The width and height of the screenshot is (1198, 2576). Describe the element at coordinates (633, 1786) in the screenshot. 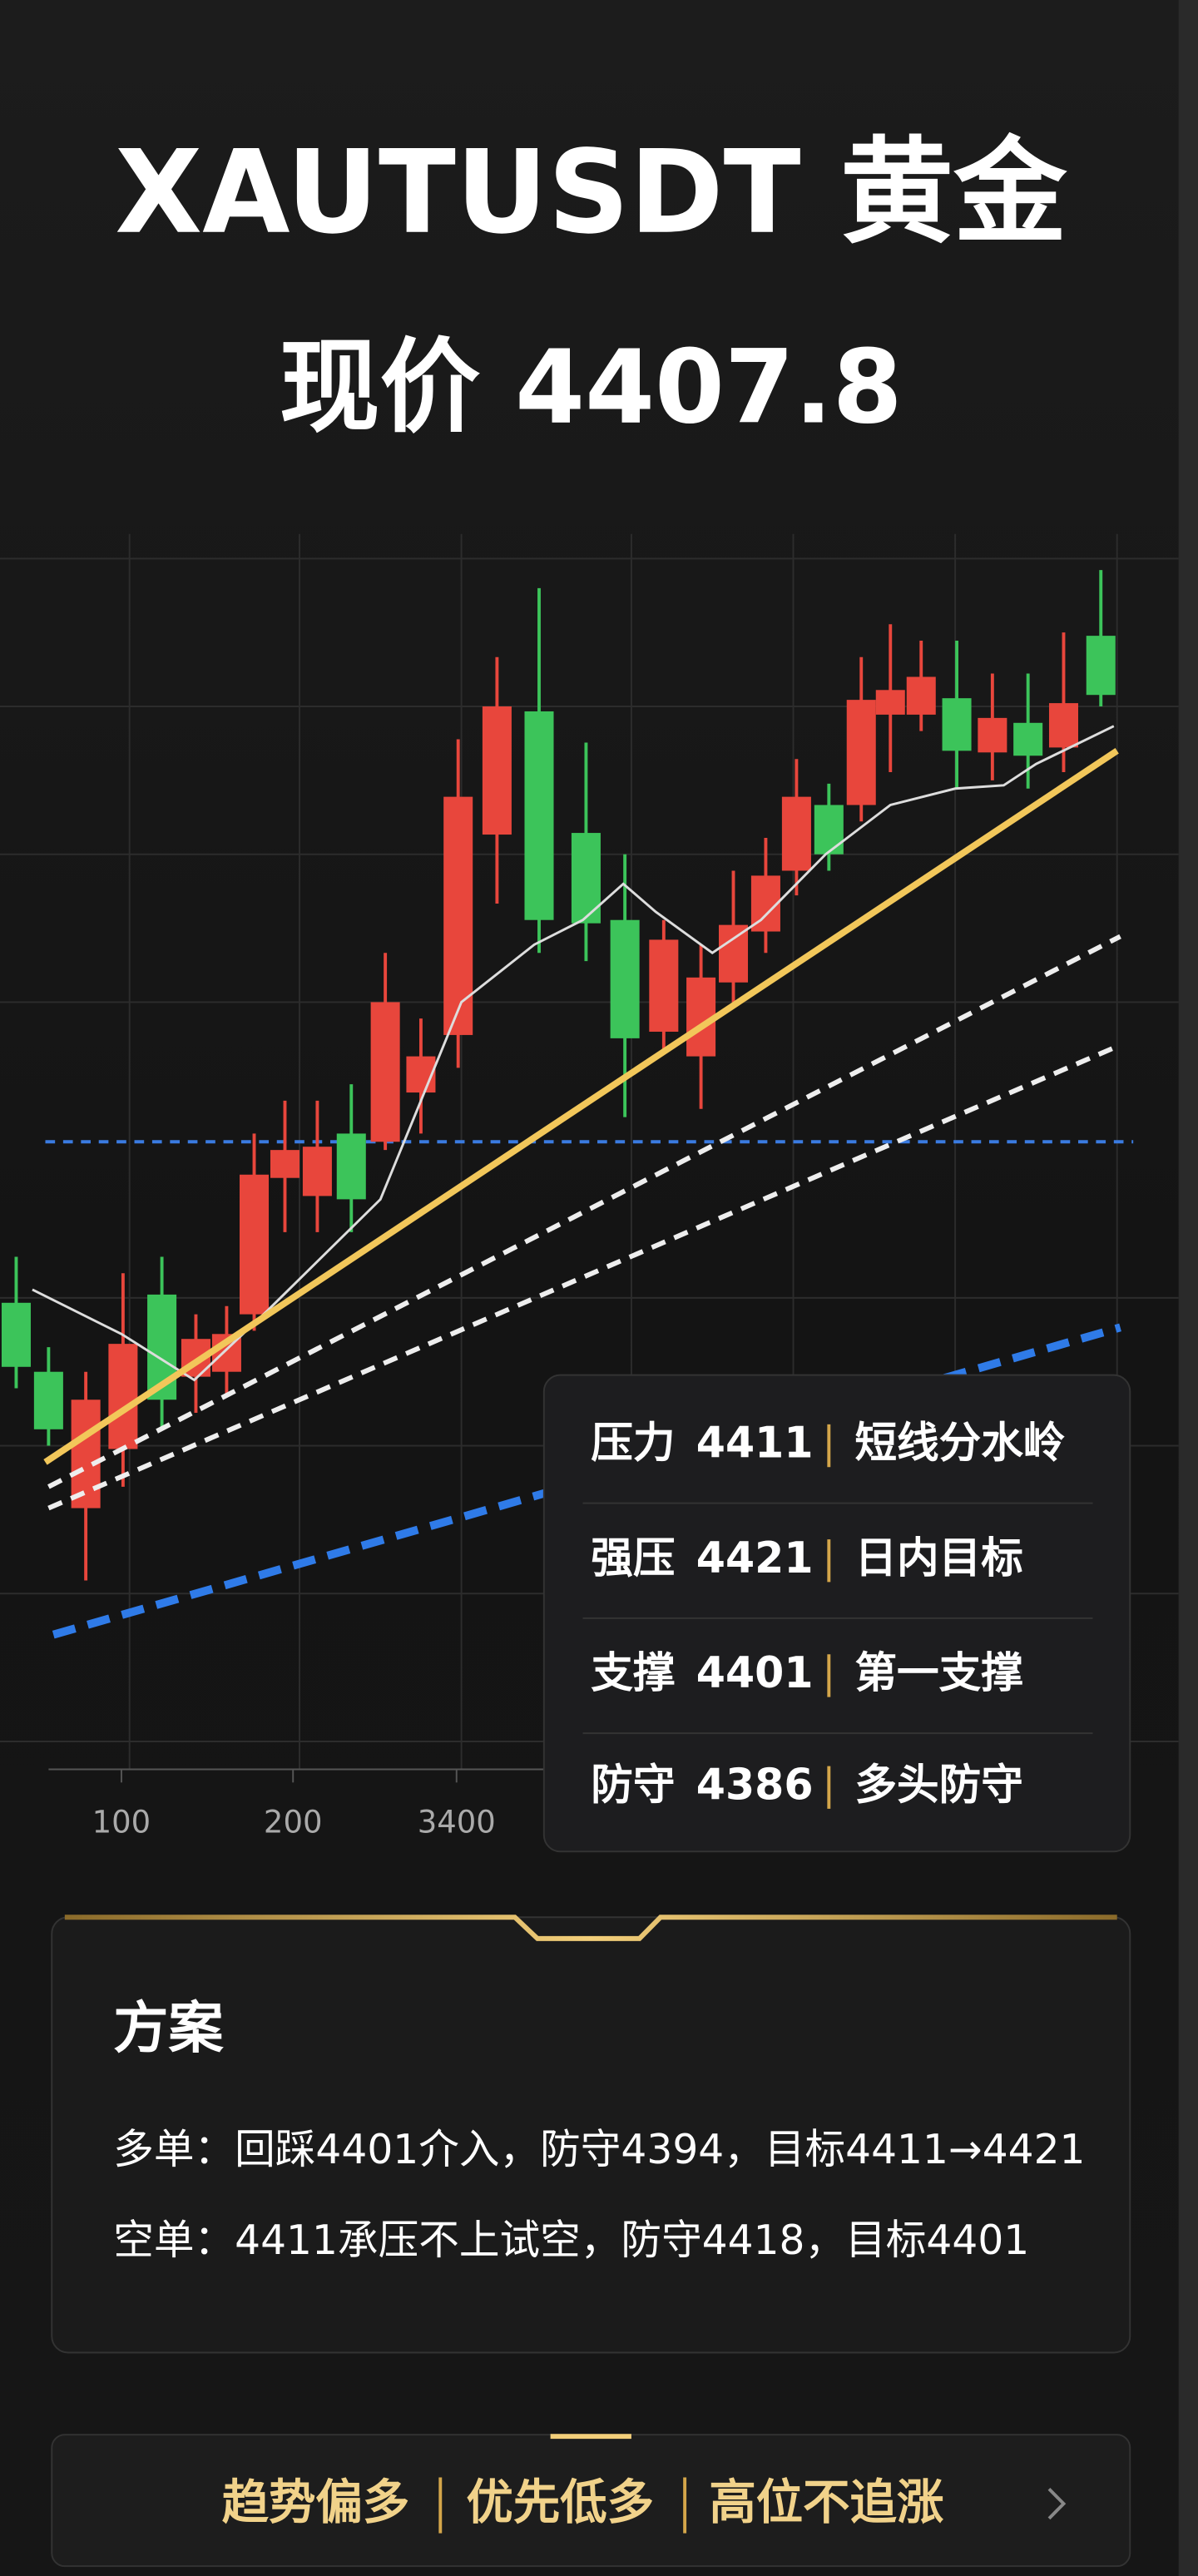

I see `level-label: 防守` at that location.